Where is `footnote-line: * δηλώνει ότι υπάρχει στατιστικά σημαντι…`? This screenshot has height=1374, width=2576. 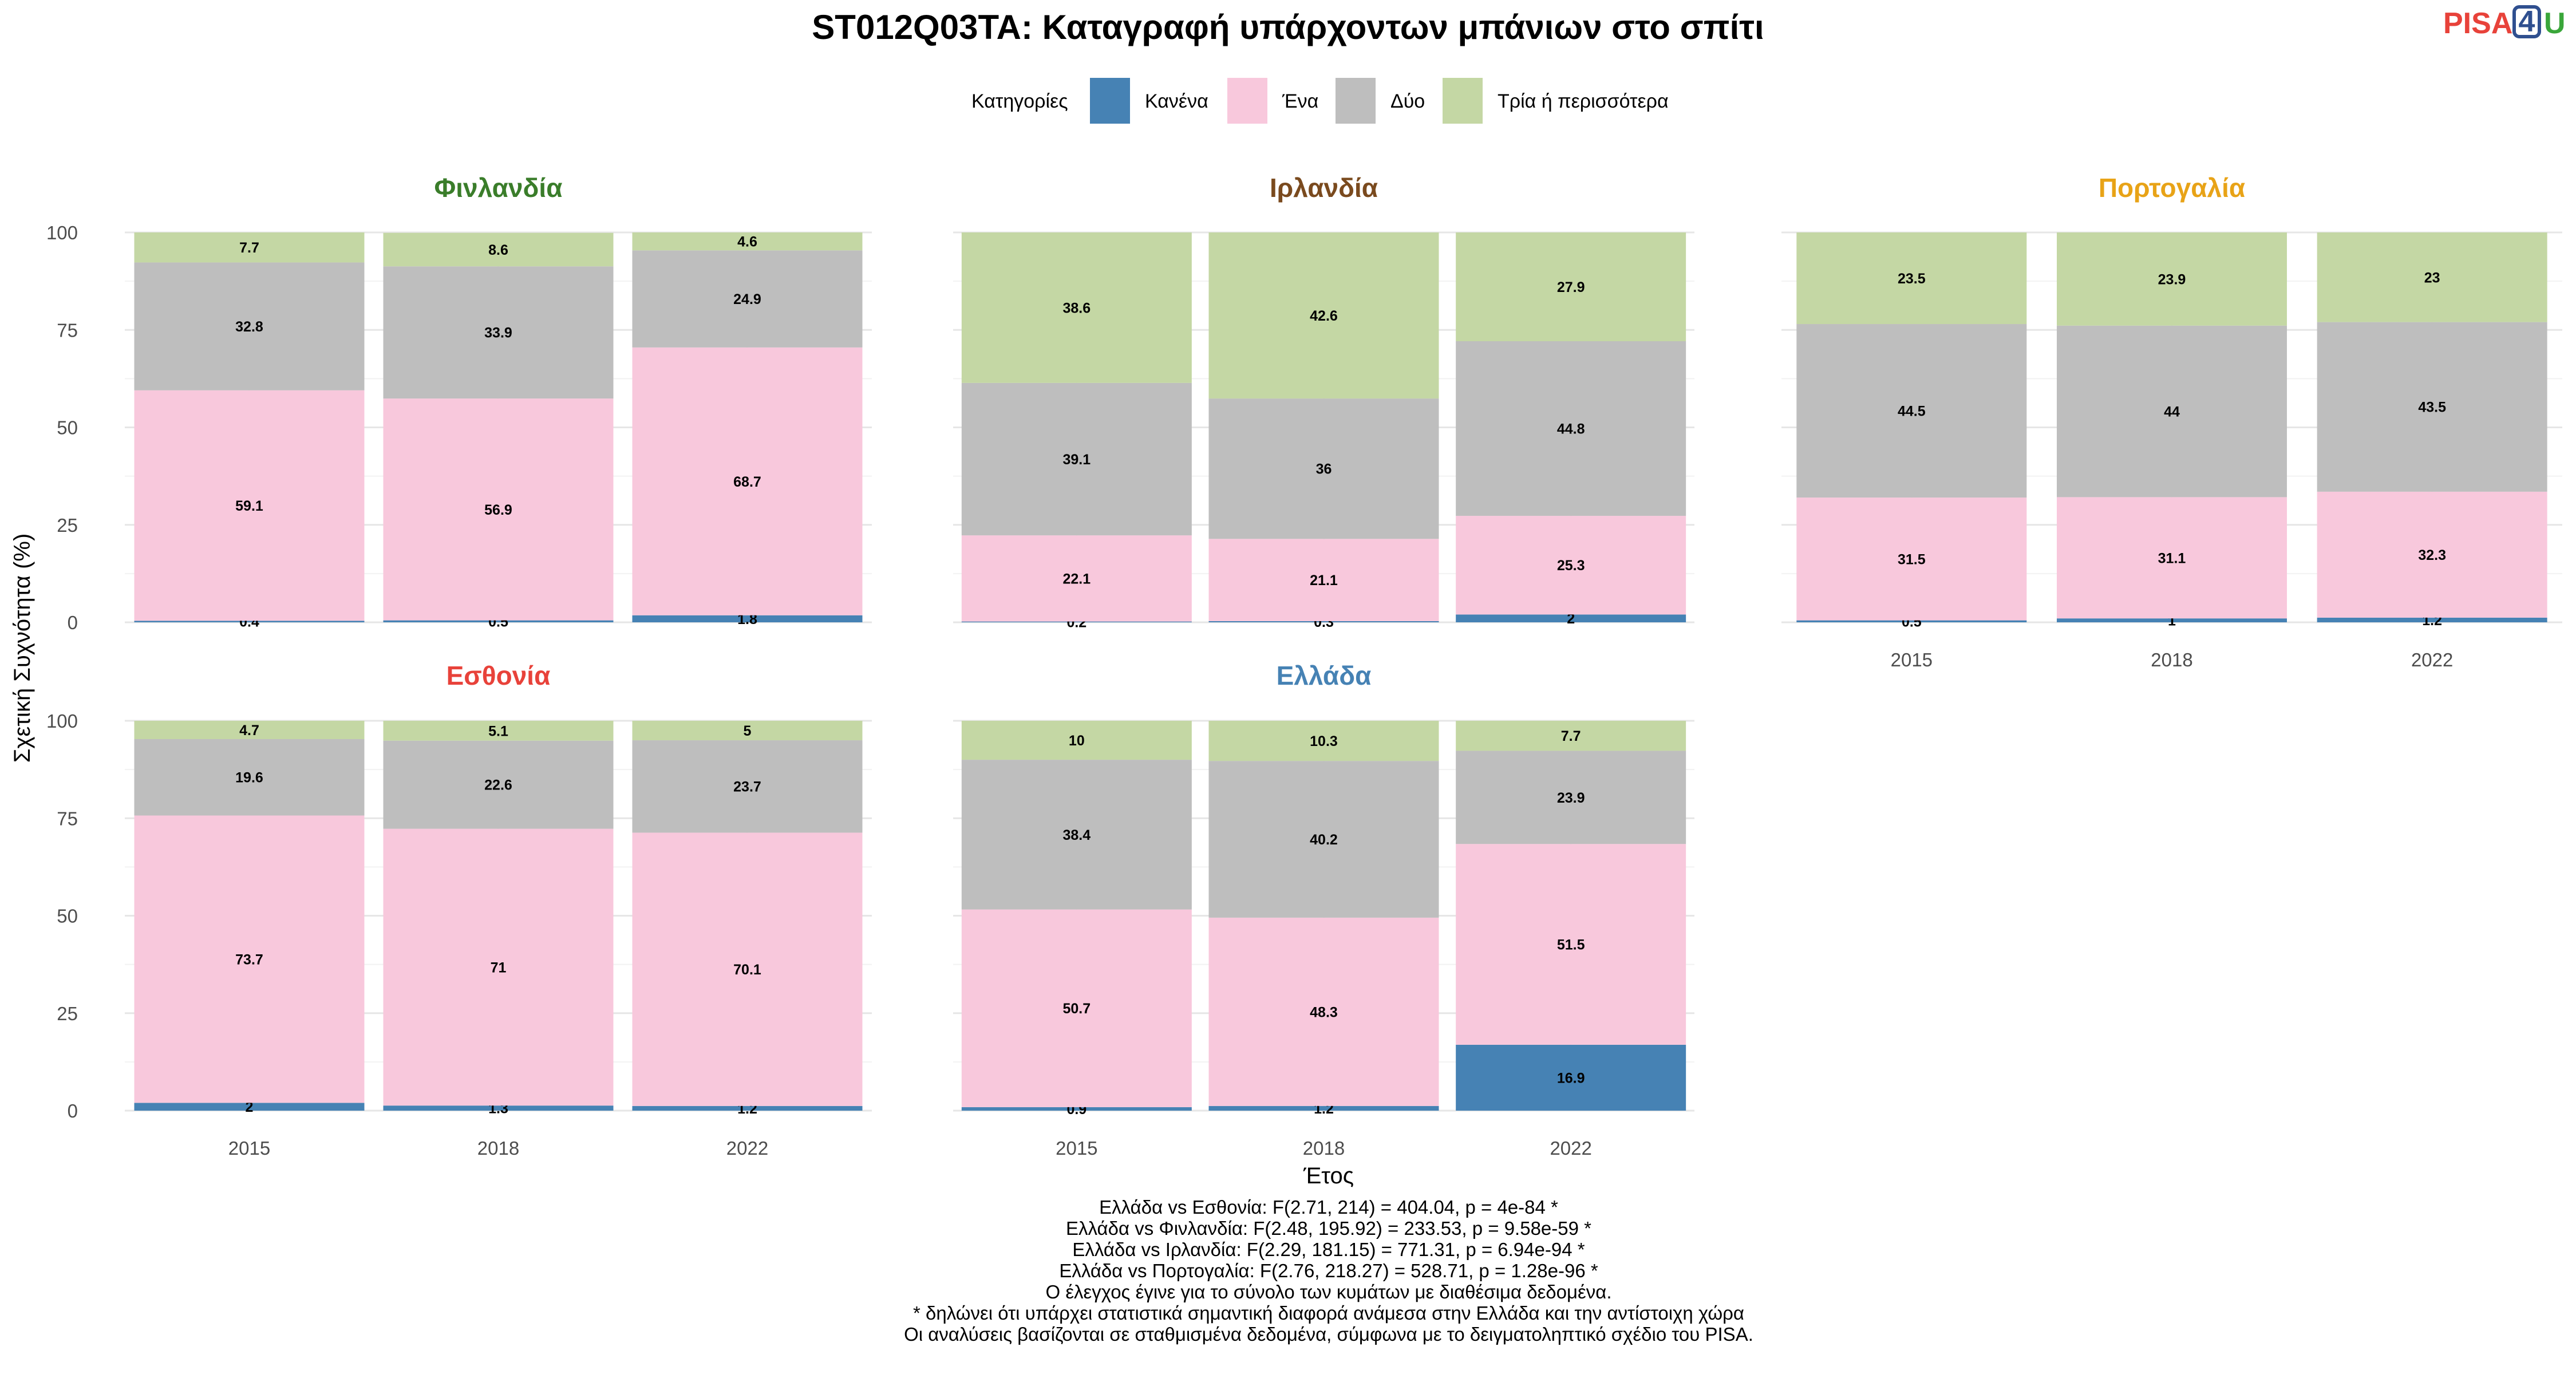
footnote-line: * δηλώνει ότι υπάρχει στατιστικά σημαντι… is located at coordinates (1328, 1313).